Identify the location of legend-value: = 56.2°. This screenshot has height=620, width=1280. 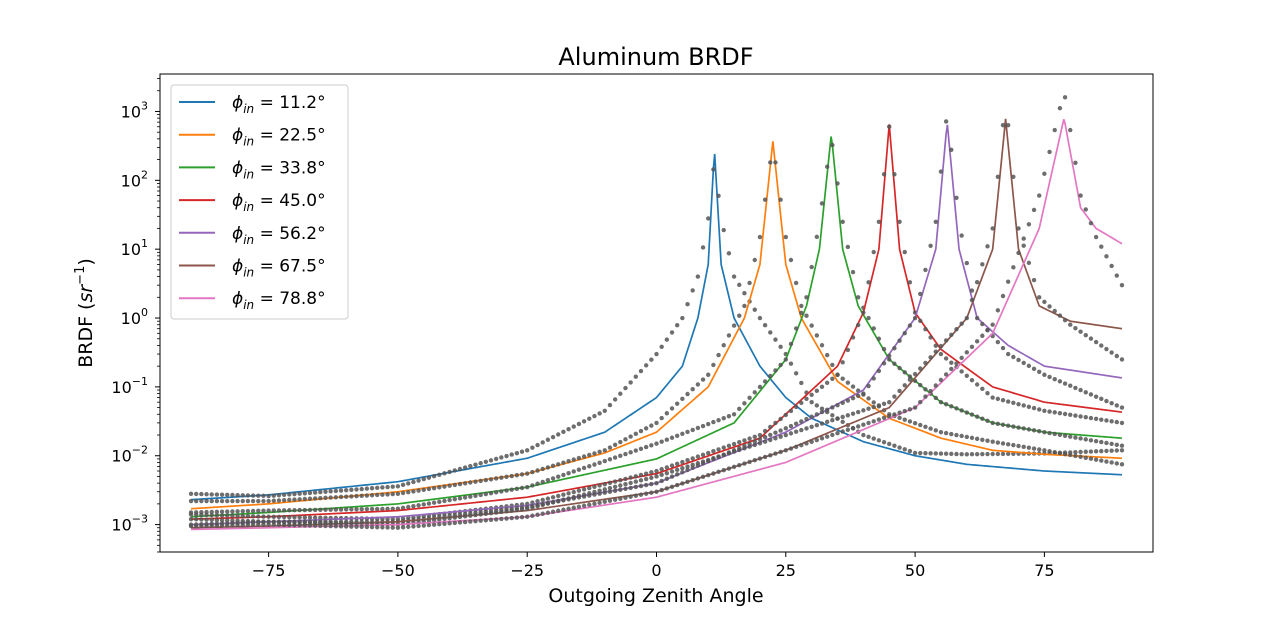
(289, 234).